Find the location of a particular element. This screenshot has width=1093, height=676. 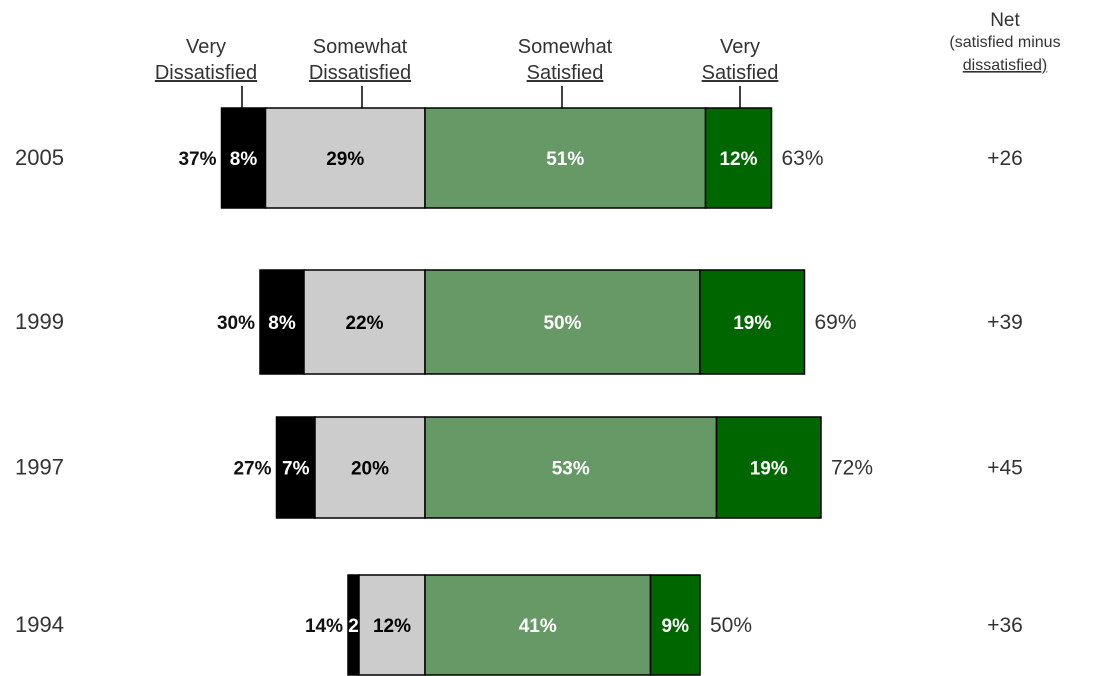

net-header: Net (satisfied minus dissatisfied) is located at coordinates (1004, 42).